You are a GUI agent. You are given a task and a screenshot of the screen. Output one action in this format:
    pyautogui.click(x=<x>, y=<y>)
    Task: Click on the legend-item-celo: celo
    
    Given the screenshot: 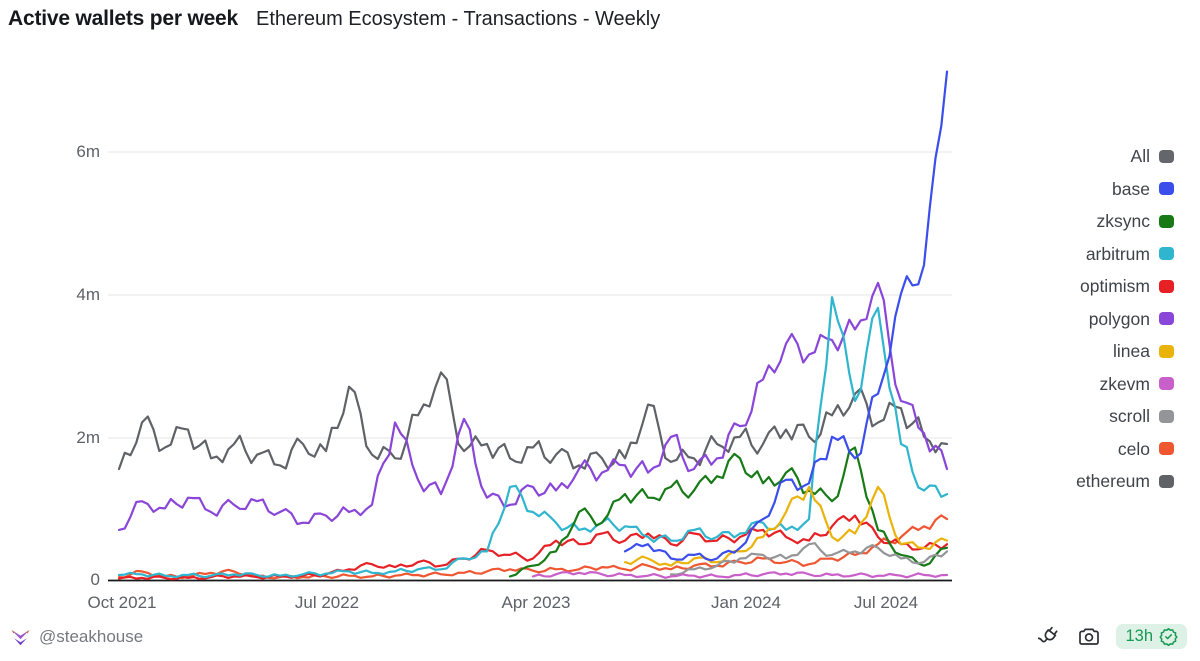 What is the action you would take?
    pyautogui.click(x=1146, y=449)
    